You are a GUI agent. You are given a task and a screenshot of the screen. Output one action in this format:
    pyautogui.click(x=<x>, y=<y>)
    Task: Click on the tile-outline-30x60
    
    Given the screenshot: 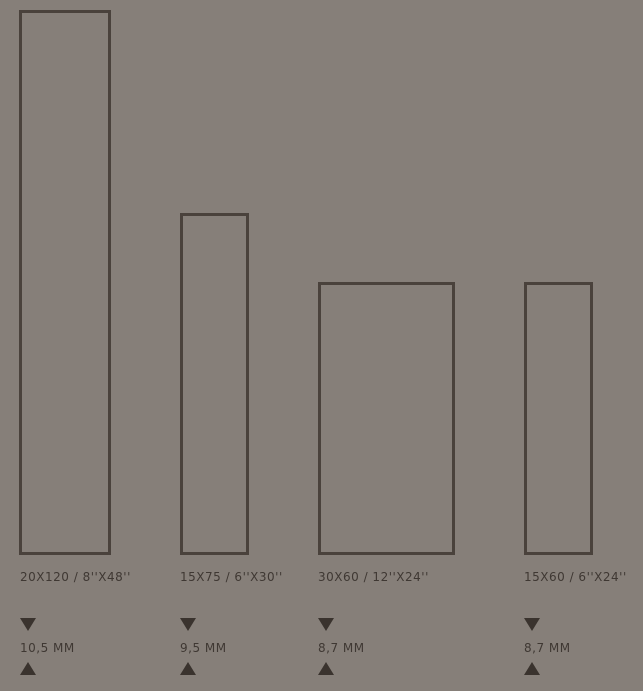 What is the action you would take?
    pyautogui.click(x=386, y=418)
    